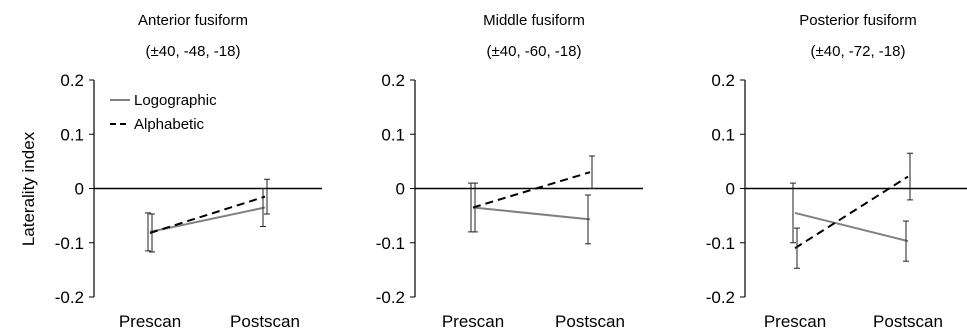 This screenshot has width=967, height=331. What do you see at coordinates (534, 20) in the screenshot?
I see `panel-title: Middle fusiform` at bounding box center [534, 20].